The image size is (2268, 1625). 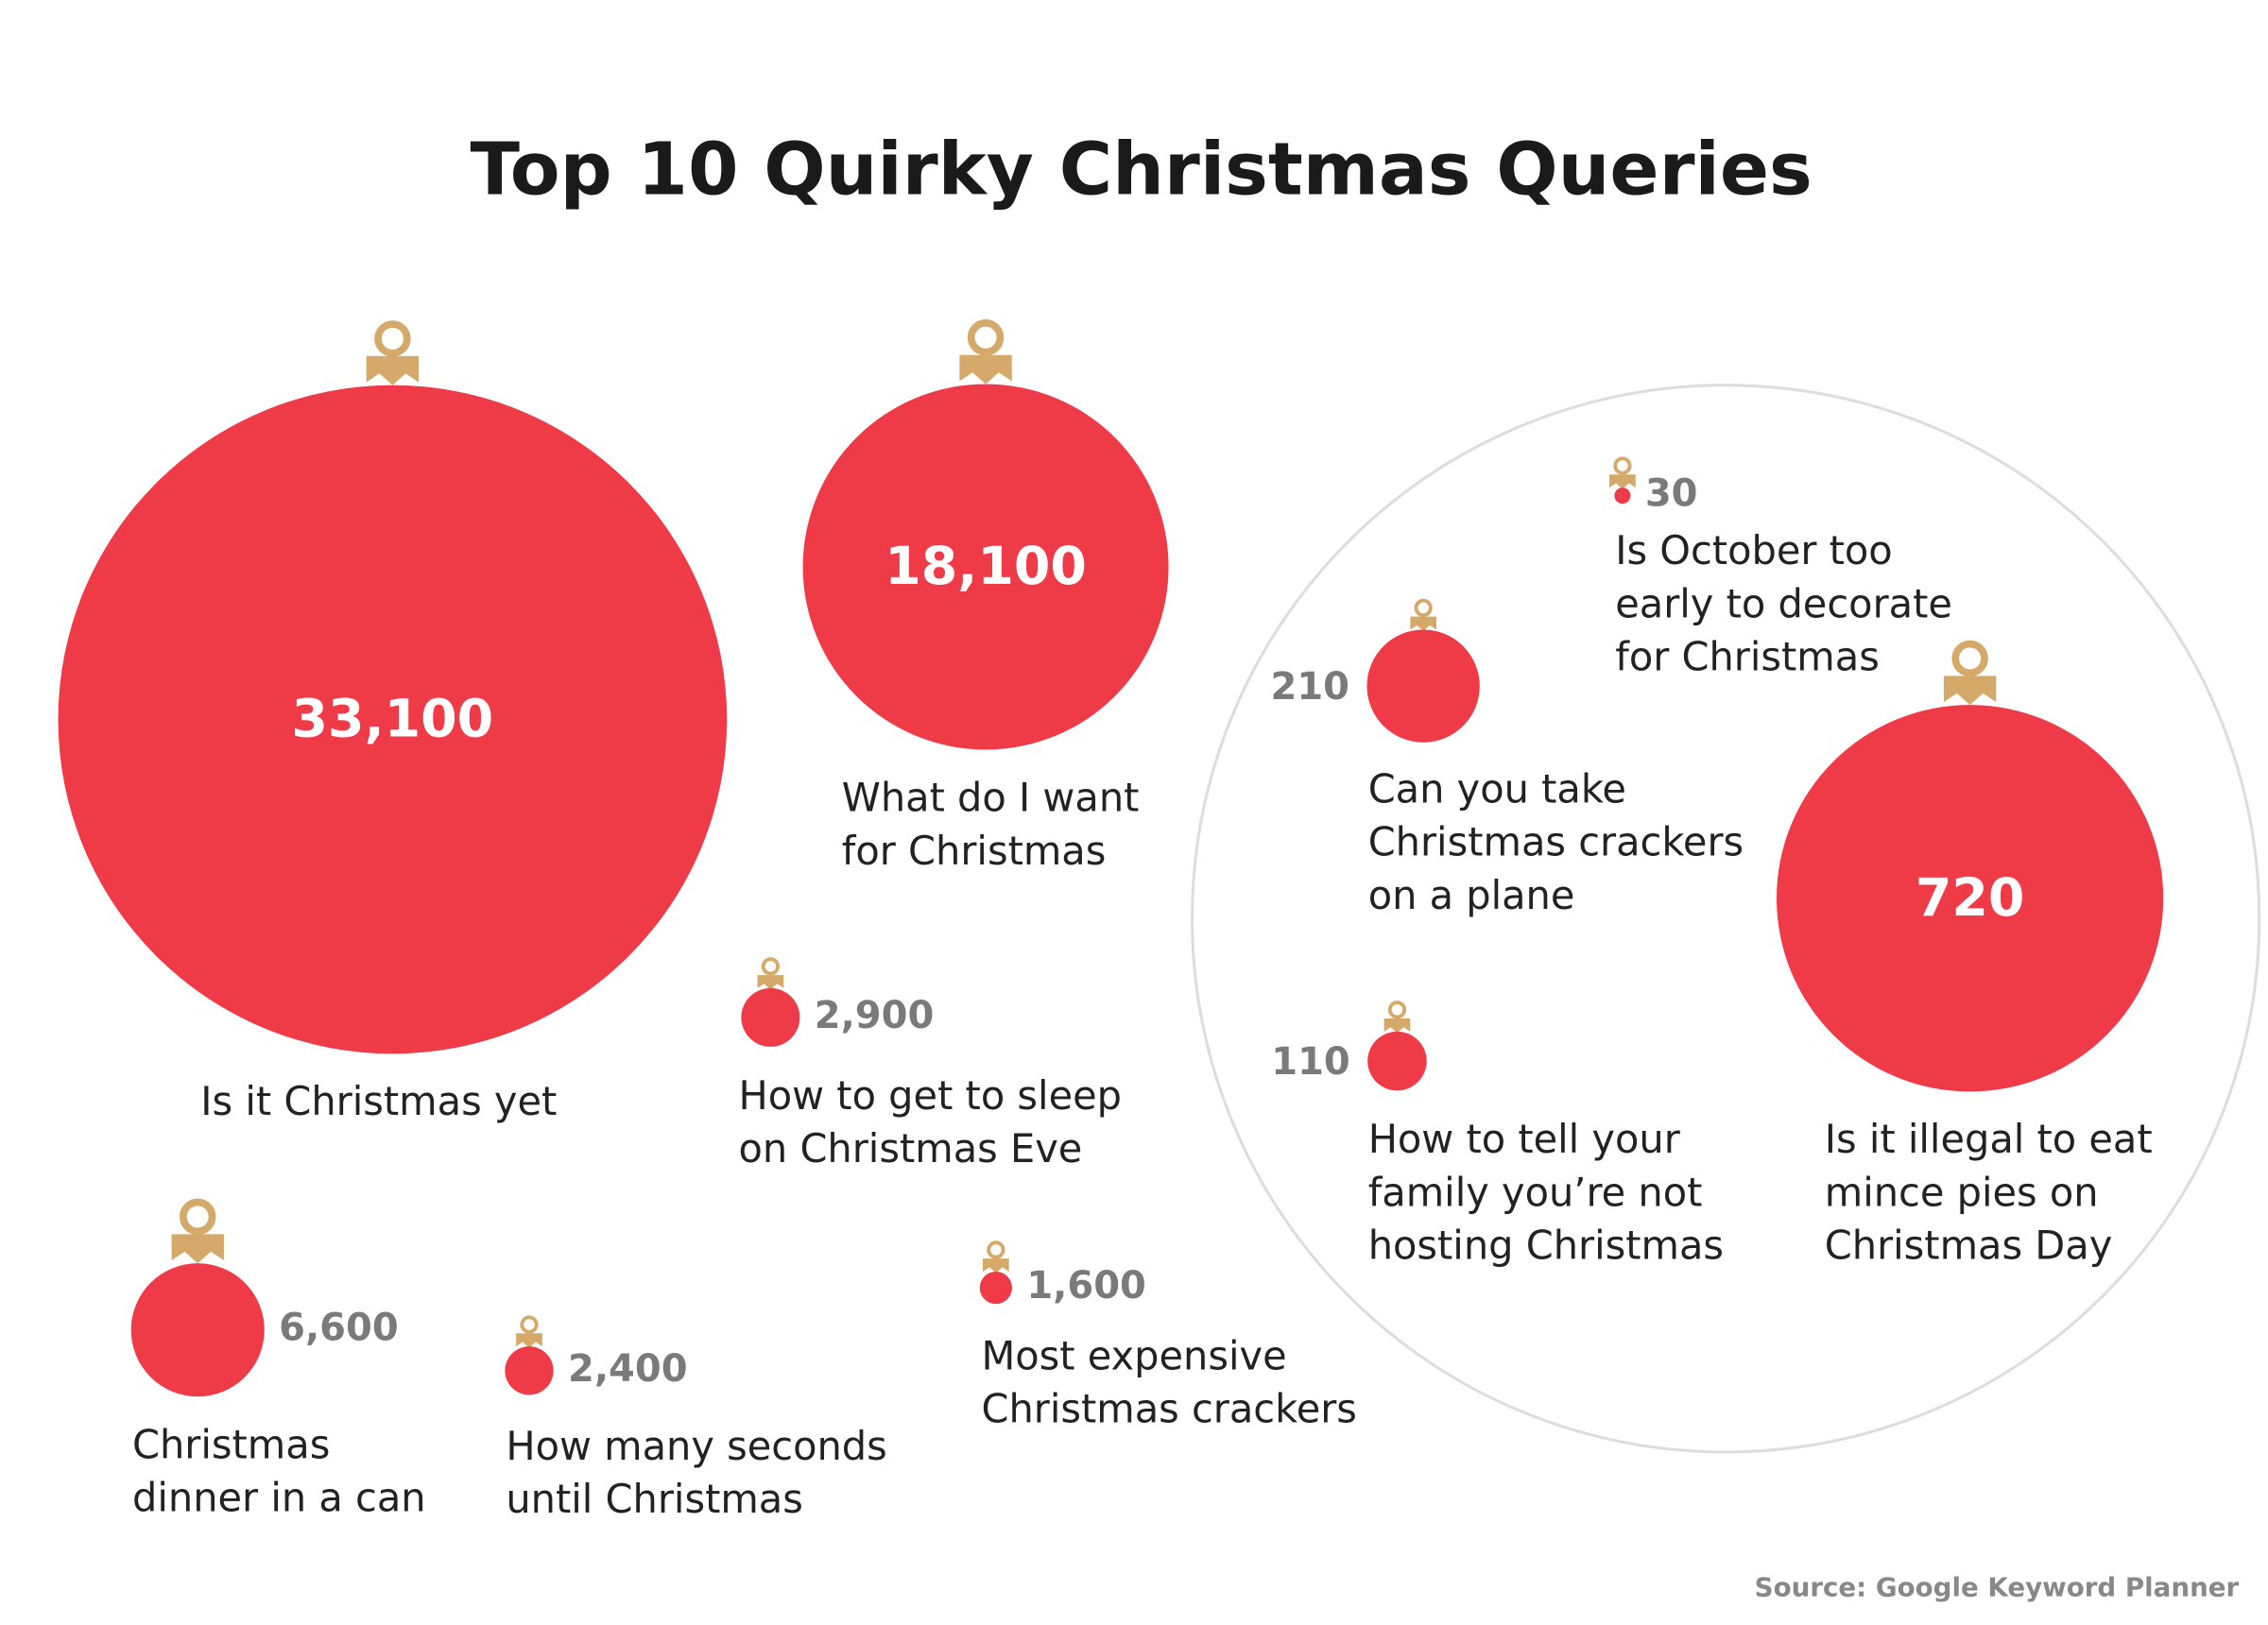 What do you see at coordinates (997, 825) in the screenshot?
I see `bubble-label: What do I want for Christmas` at bounding box center [997, 825].